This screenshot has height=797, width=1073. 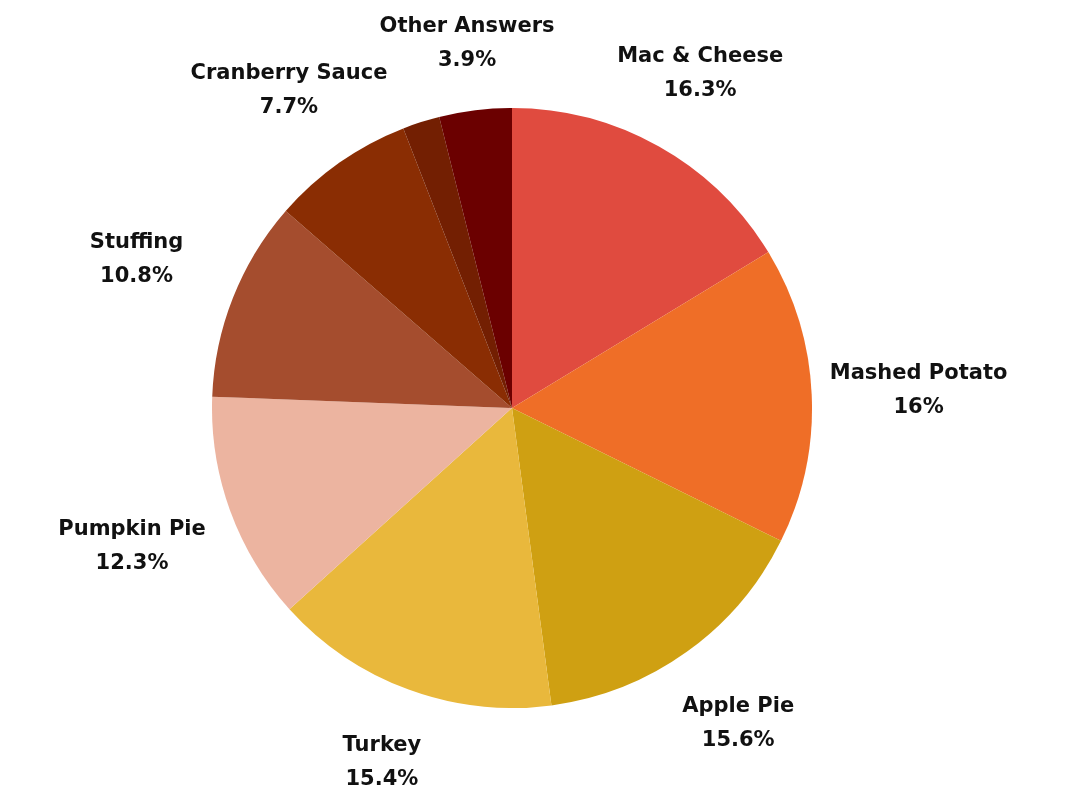 I want to click on data-label: 15.6%, so click(x=738, y=738).